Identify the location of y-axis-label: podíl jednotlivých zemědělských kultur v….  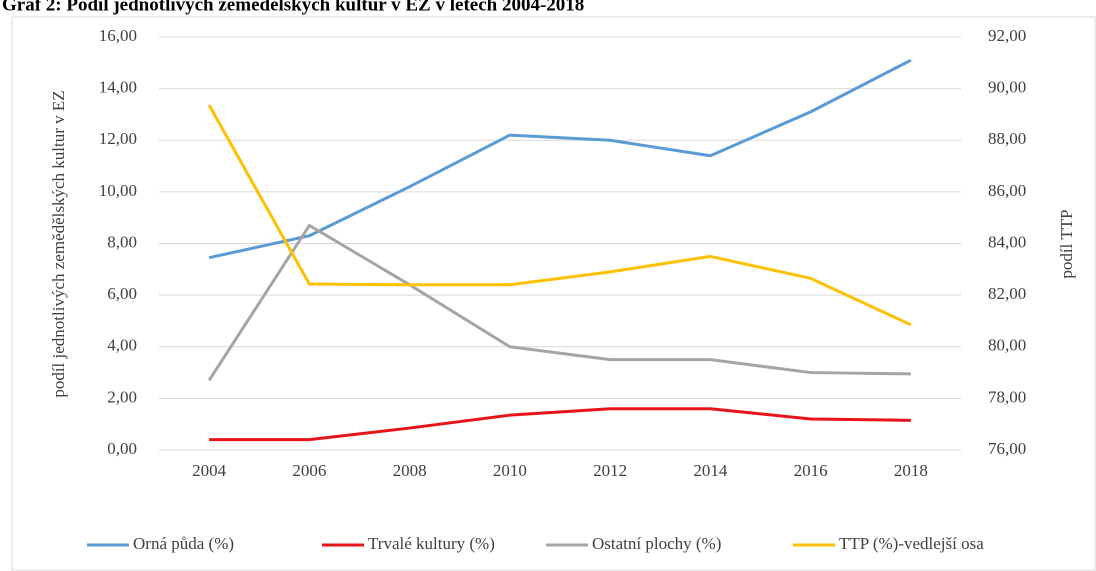
(58, 243).